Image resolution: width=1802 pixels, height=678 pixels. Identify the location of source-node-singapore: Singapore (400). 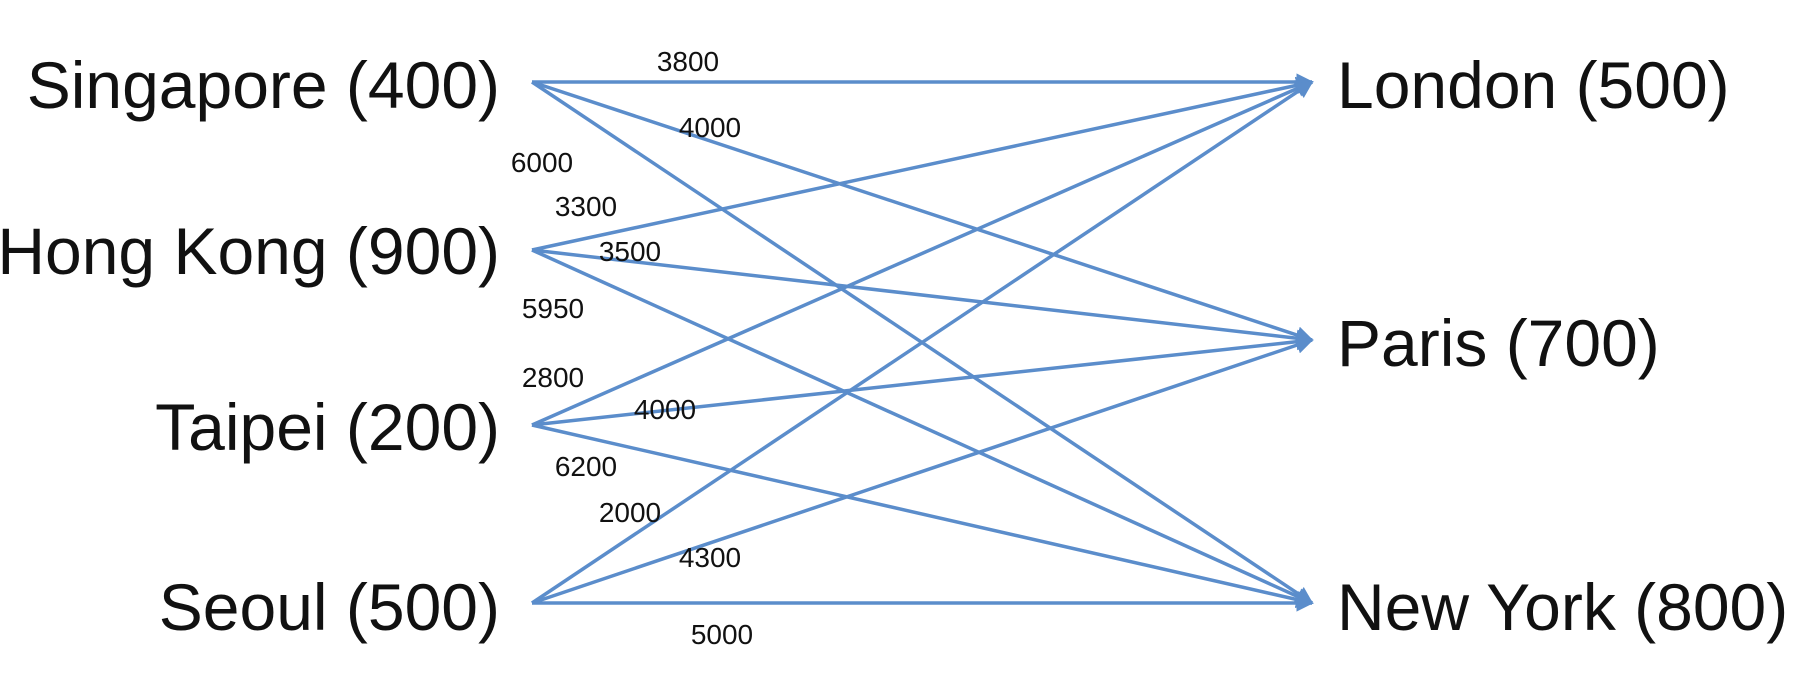
(263, 85).